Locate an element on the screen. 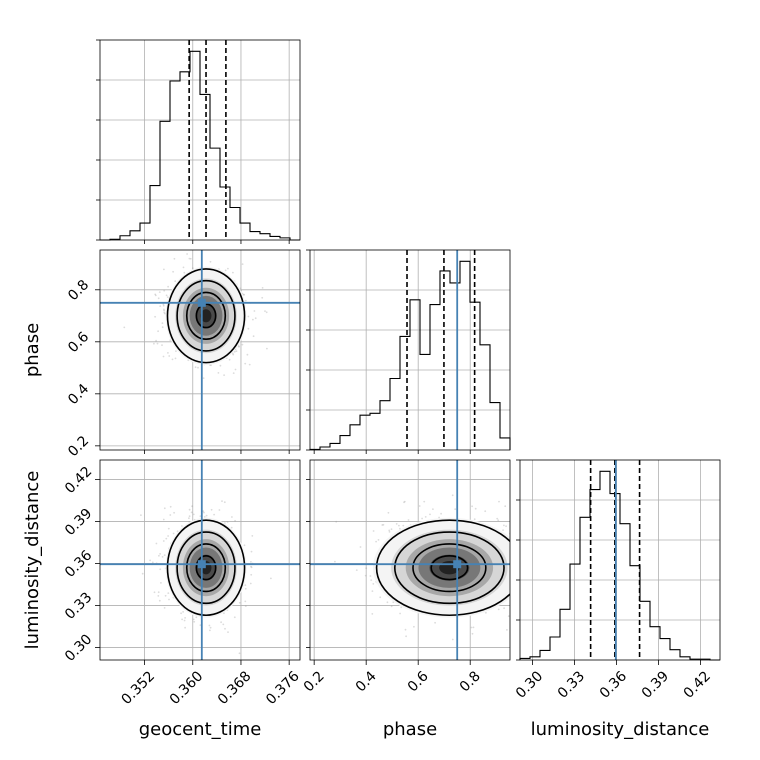 The height and width of the screenshot is (760, 760). pair-geocent_time-luminosity_distance-plot-area is located at coordinates (200, 560).